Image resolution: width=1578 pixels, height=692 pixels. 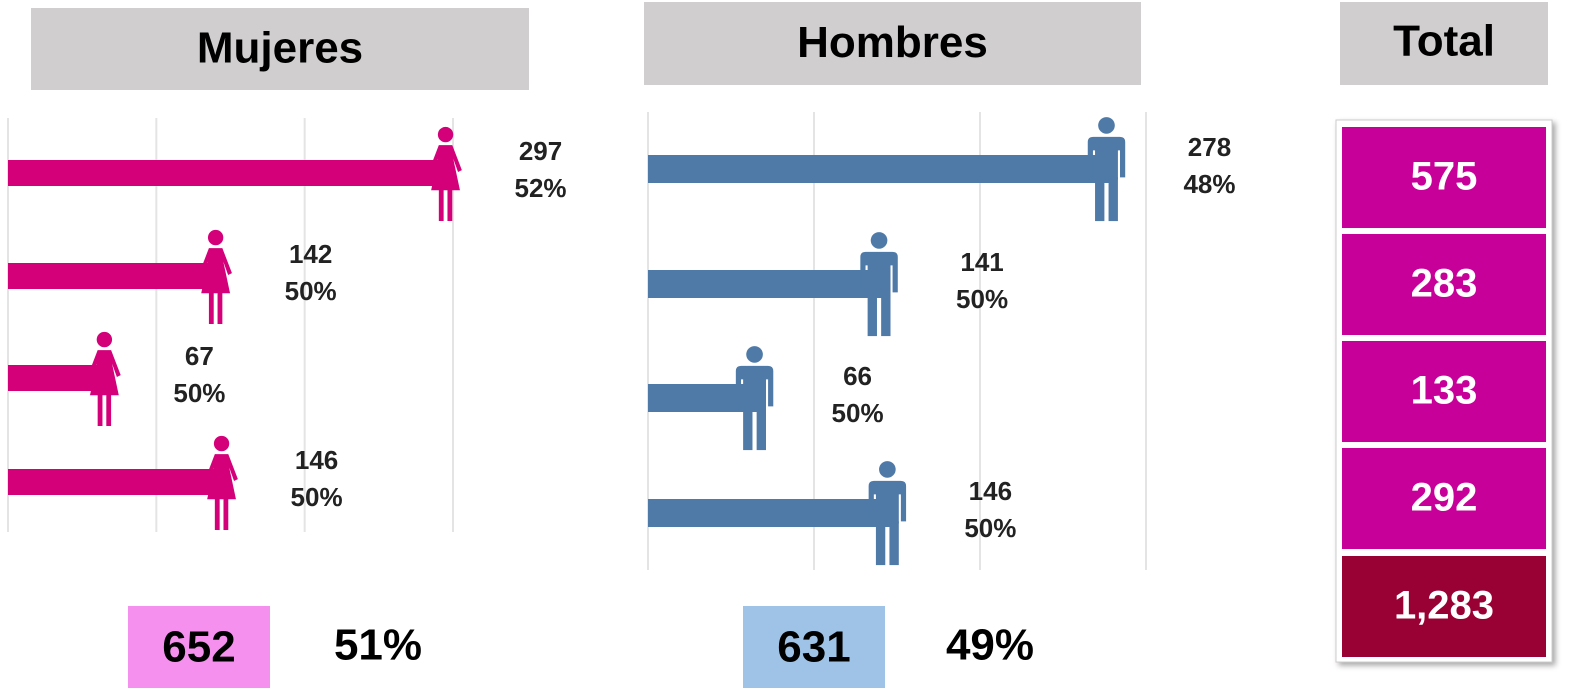 I want to click on total-value: 631, so click(x=813, y=647).